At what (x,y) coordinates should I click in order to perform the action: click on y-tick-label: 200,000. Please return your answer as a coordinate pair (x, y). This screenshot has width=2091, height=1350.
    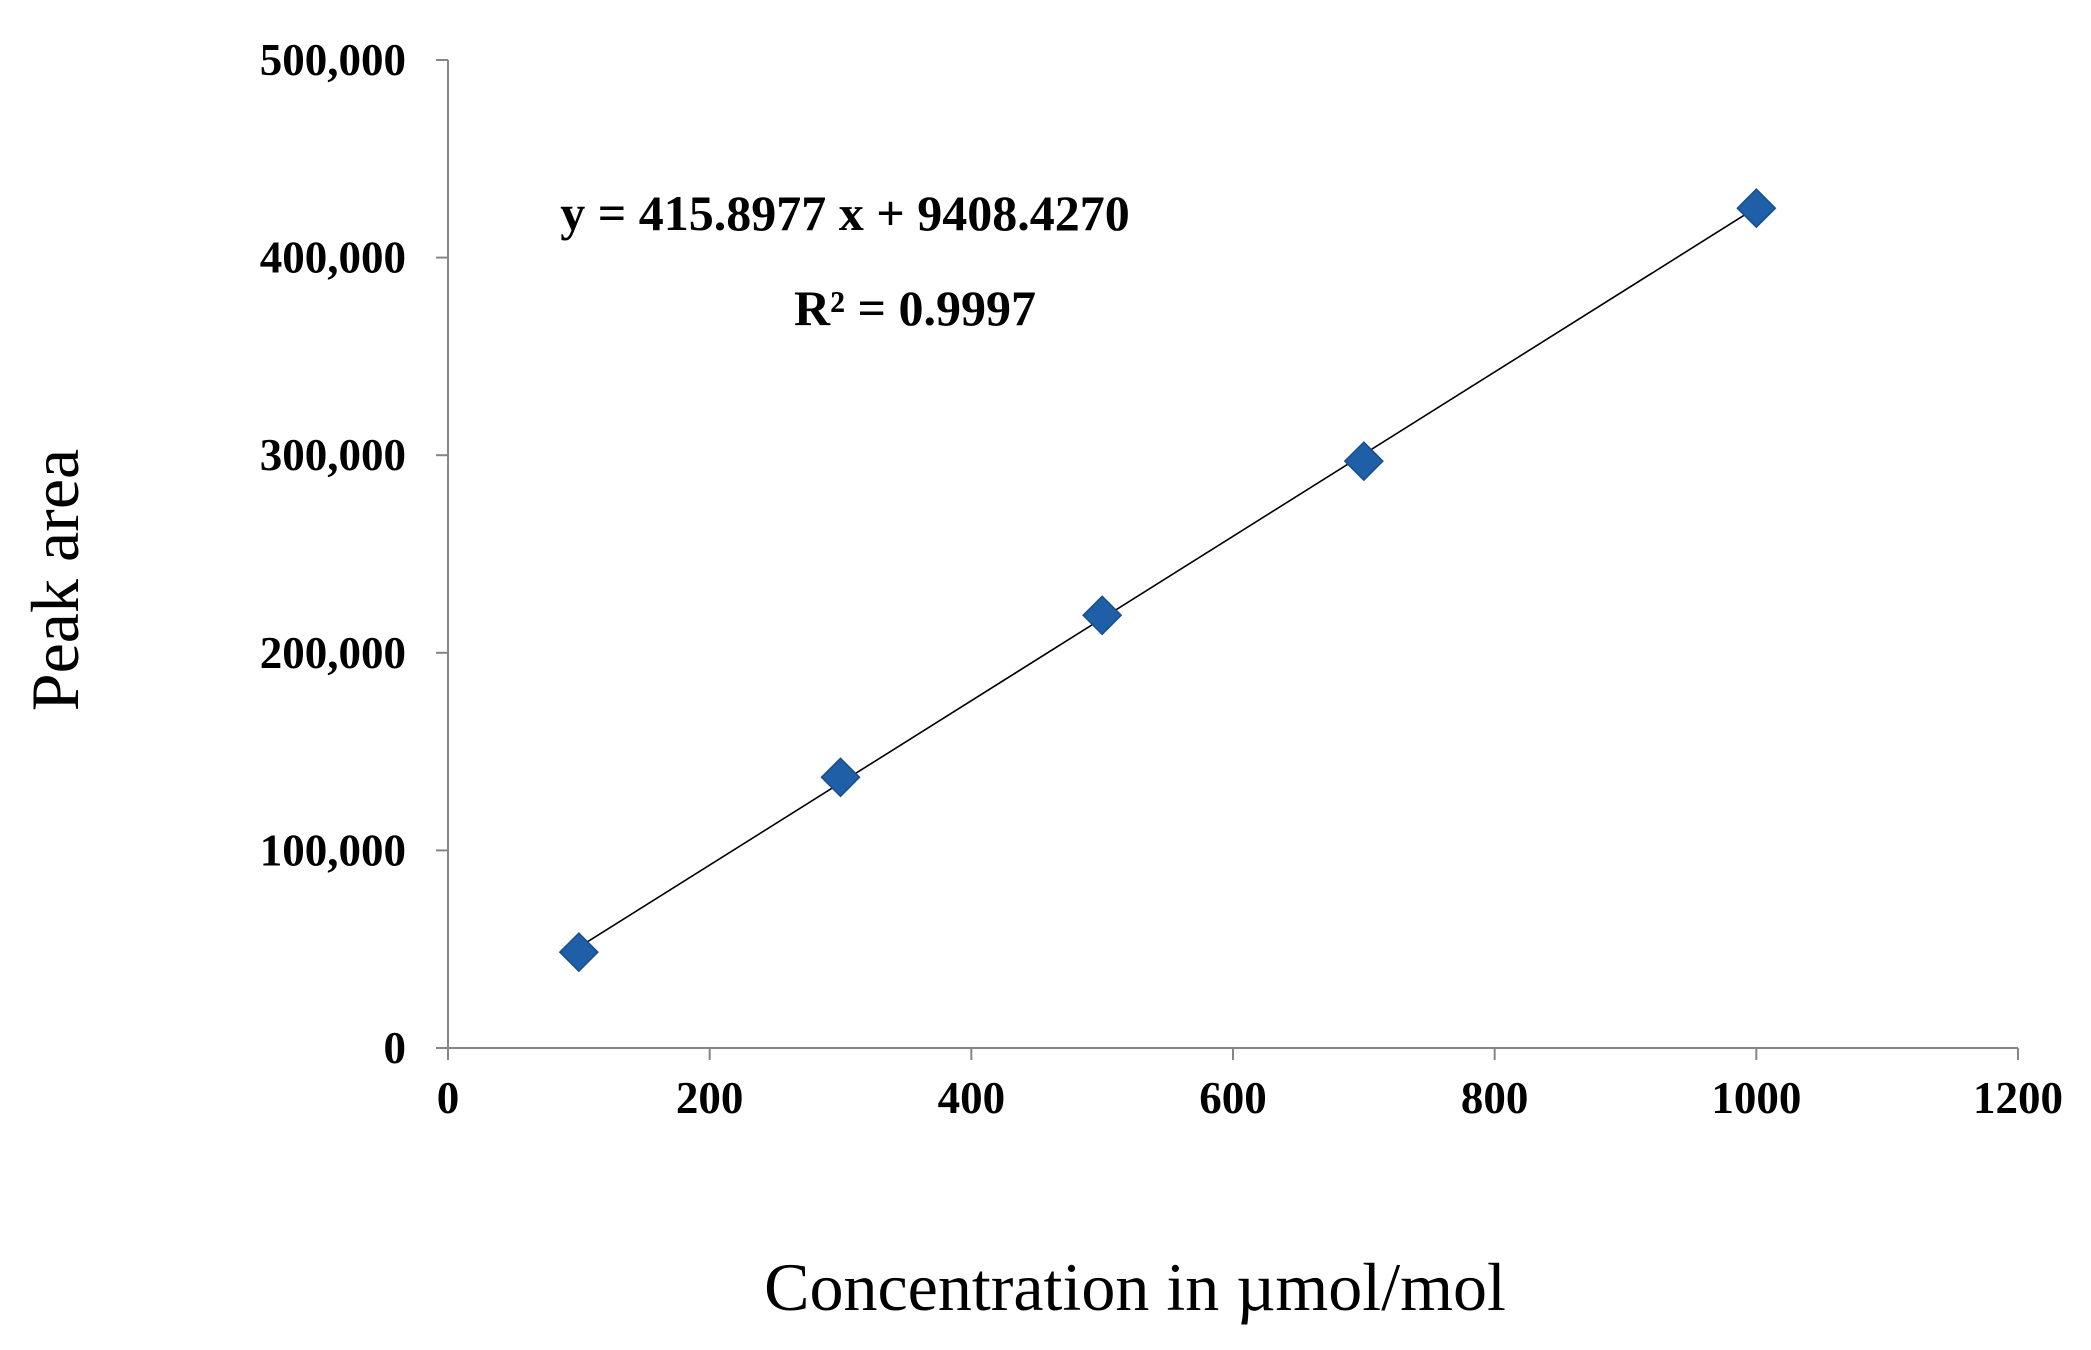
    Looking at the image, I should click on (333, 653).